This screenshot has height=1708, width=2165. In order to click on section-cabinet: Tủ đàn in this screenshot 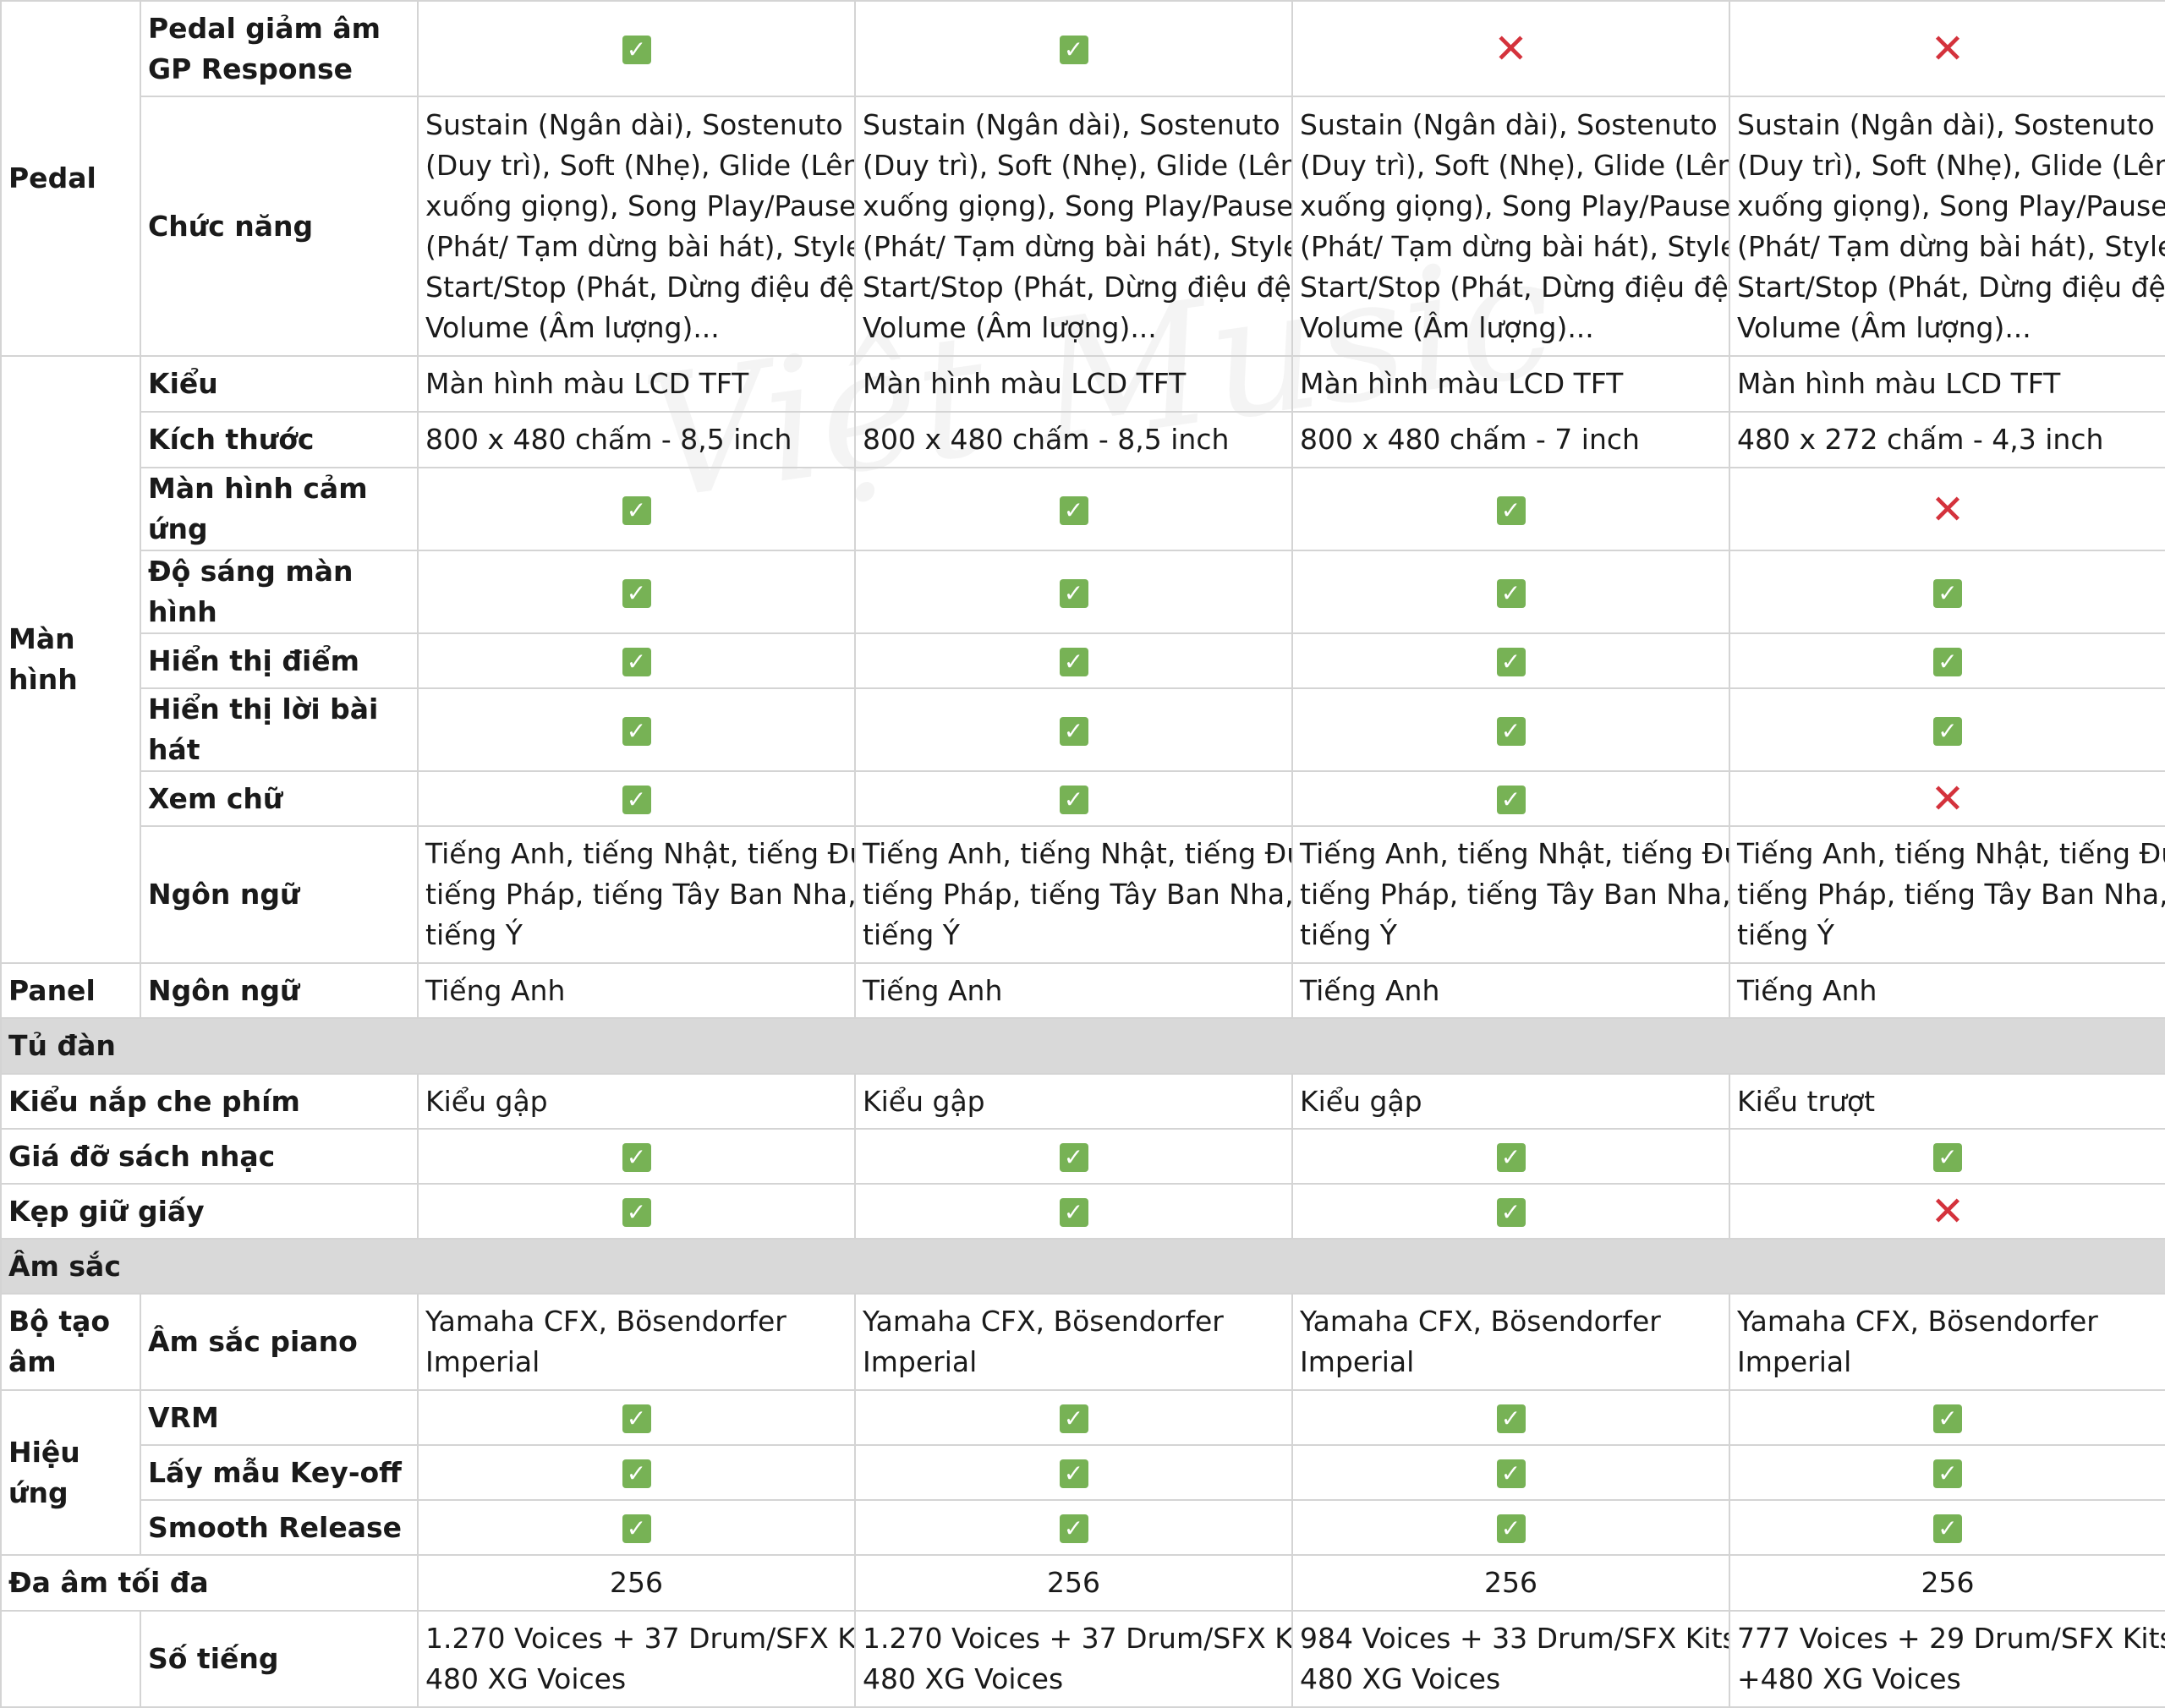, I will do `click(1082, 1046)`.